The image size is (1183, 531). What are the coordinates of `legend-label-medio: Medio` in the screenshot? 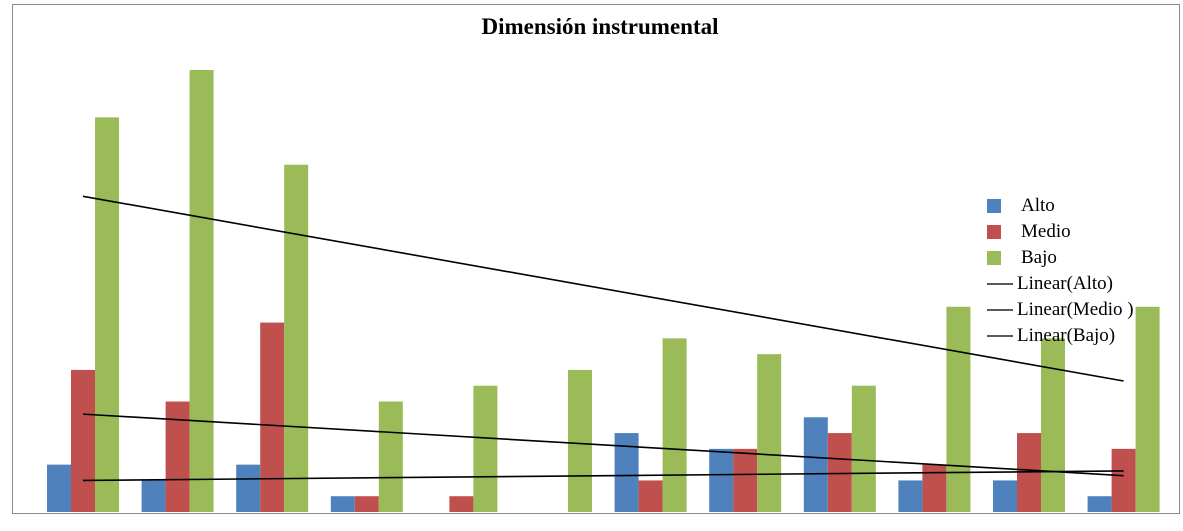 It's located at (1046, 231).